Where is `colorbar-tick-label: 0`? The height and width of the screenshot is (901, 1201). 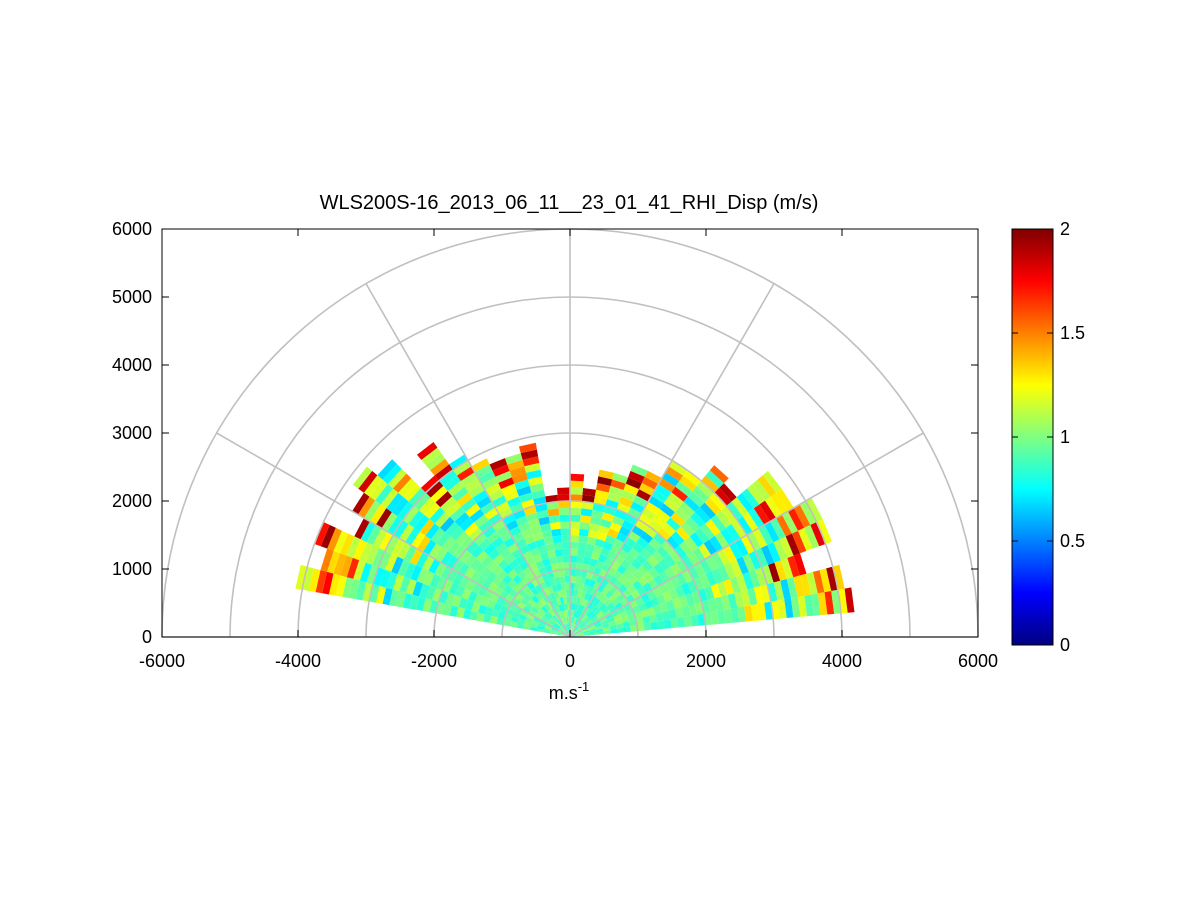 colorbar-tick-label: 0 is located at coordinates (1065, 645).